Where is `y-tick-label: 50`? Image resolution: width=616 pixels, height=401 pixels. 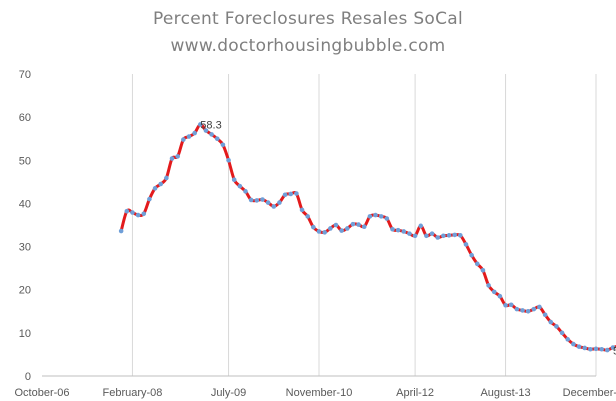
y-tick-label: 50 is located at coordinates (25, 161).